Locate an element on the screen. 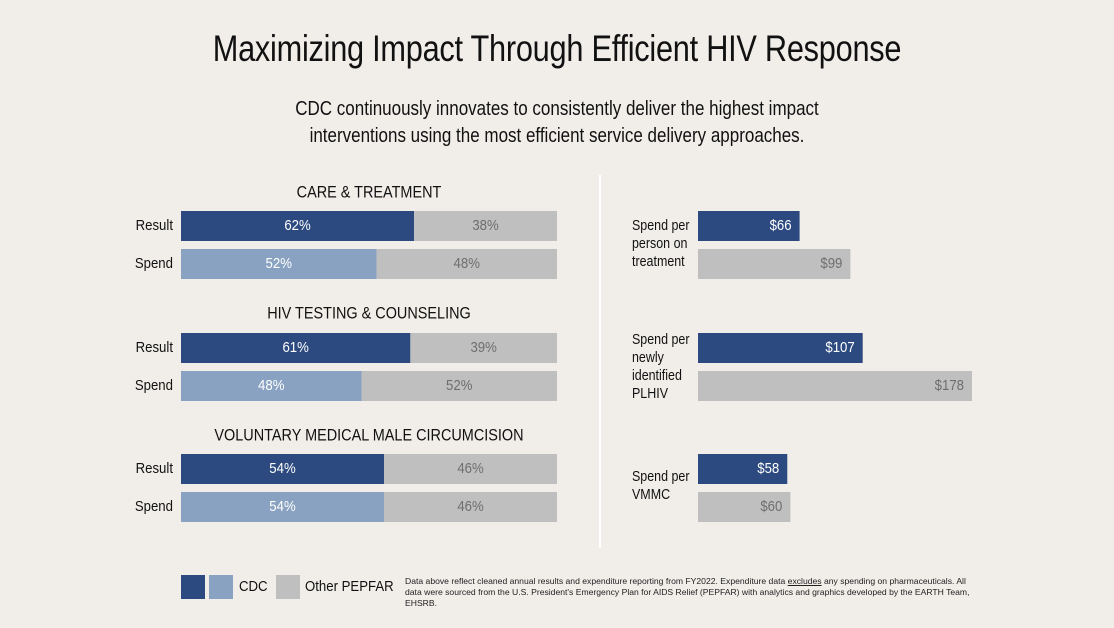 The height and width of the screenshot is (628, 1114). panel-2-result-cdc-value: 61% is located at coordinates (295, 346).